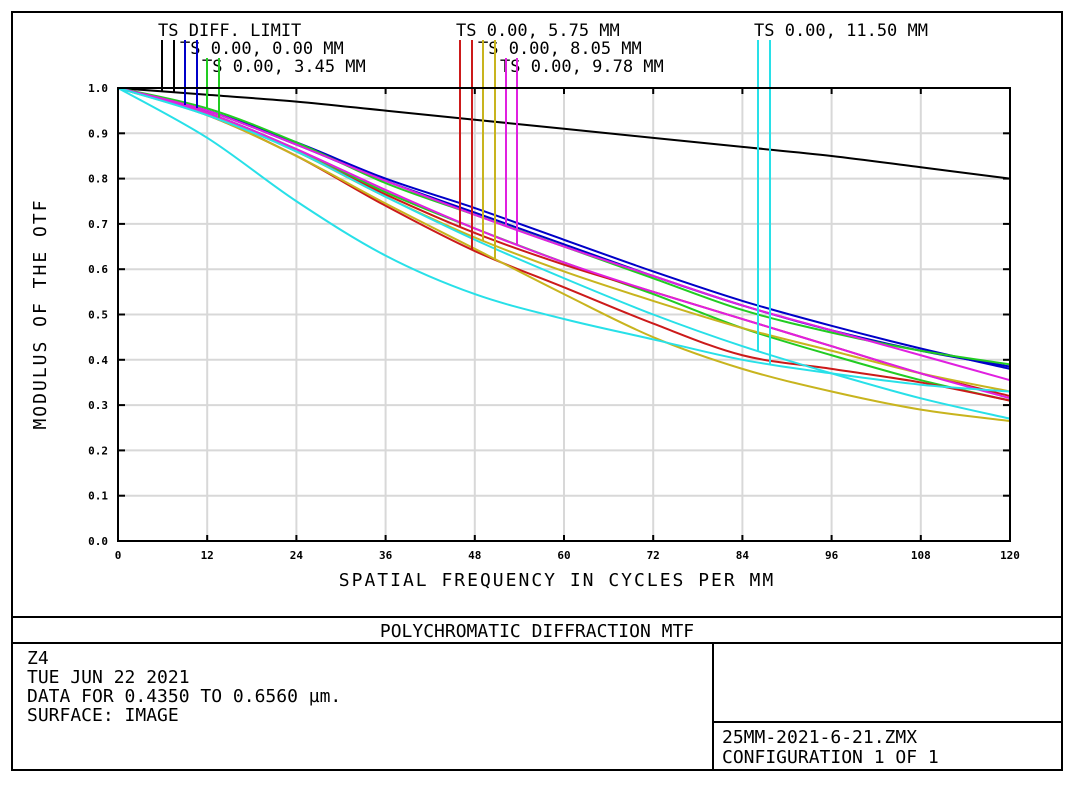 This screenshot has height=787, width=1071. I want to click on y-tick-label: 0.6, so click(98, 269).